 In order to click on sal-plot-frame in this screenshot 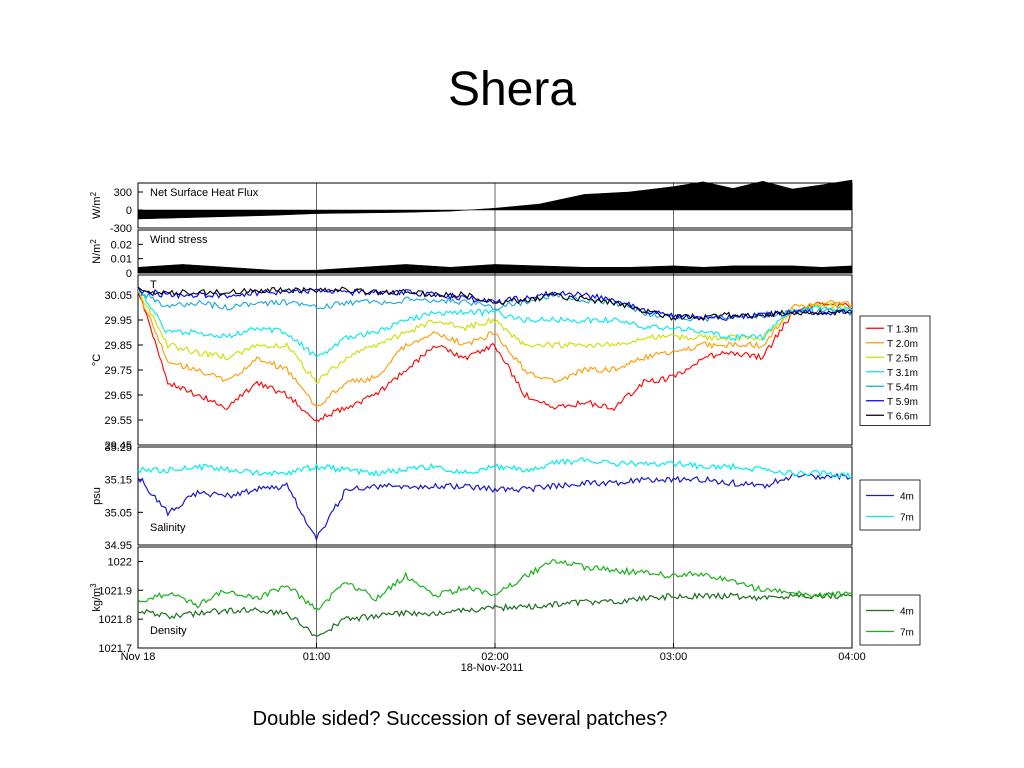, I will do `click(495, 496)`.